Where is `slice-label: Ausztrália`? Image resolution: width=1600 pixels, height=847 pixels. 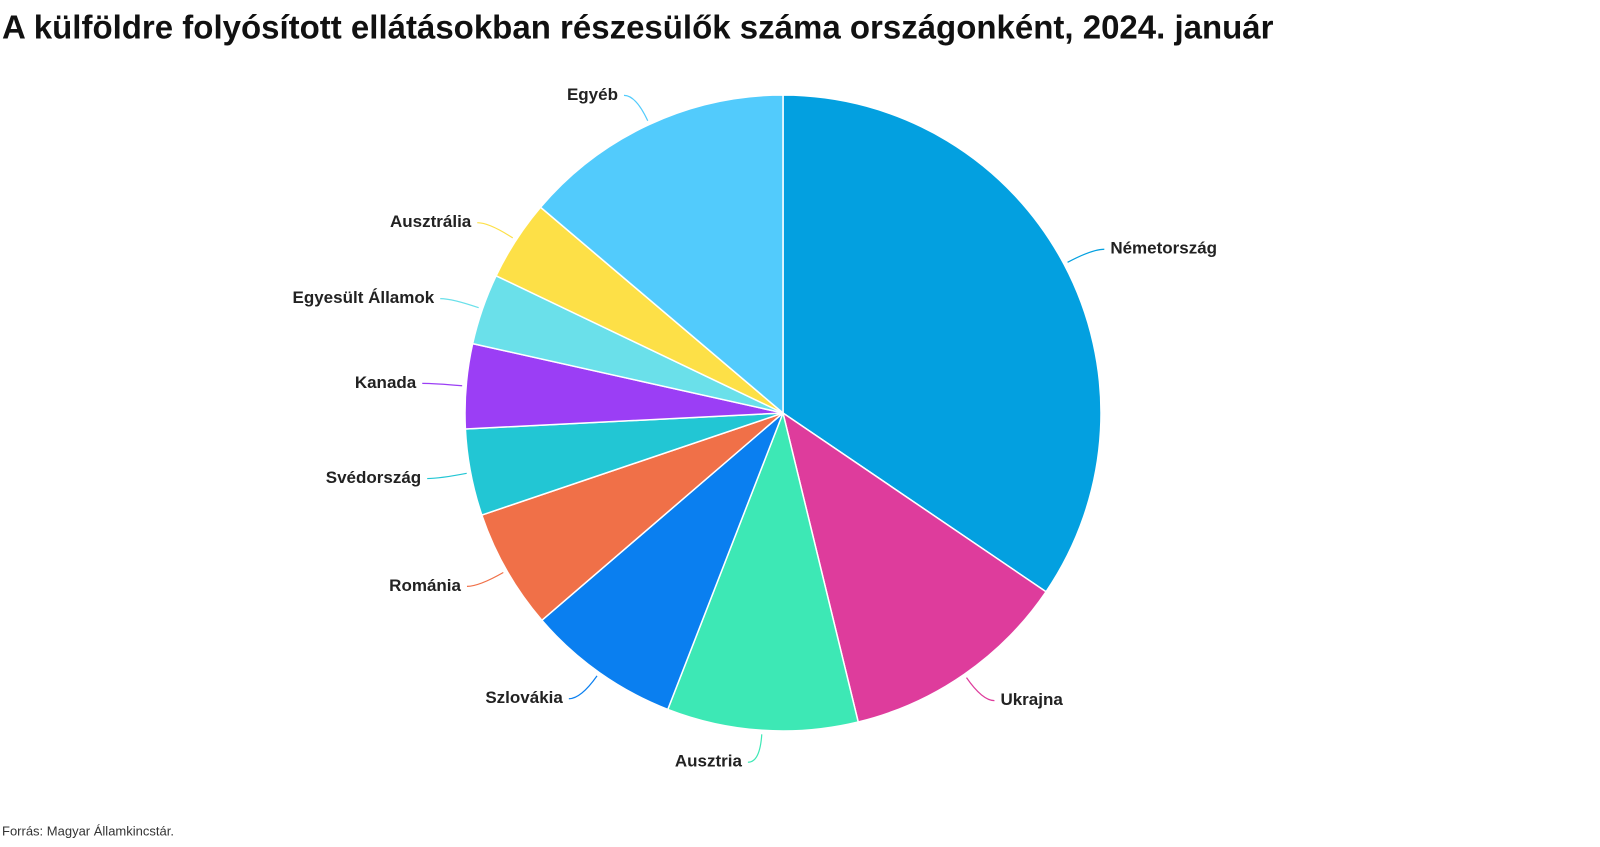
slice-label: Ausztrália is located at coordinates (431, 221).